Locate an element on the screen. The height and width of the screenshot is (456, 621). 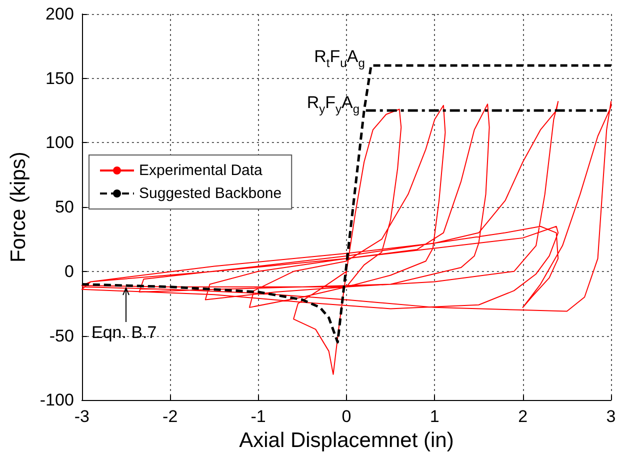
y-tick-label: -100 is located at coordinates (57, 400).